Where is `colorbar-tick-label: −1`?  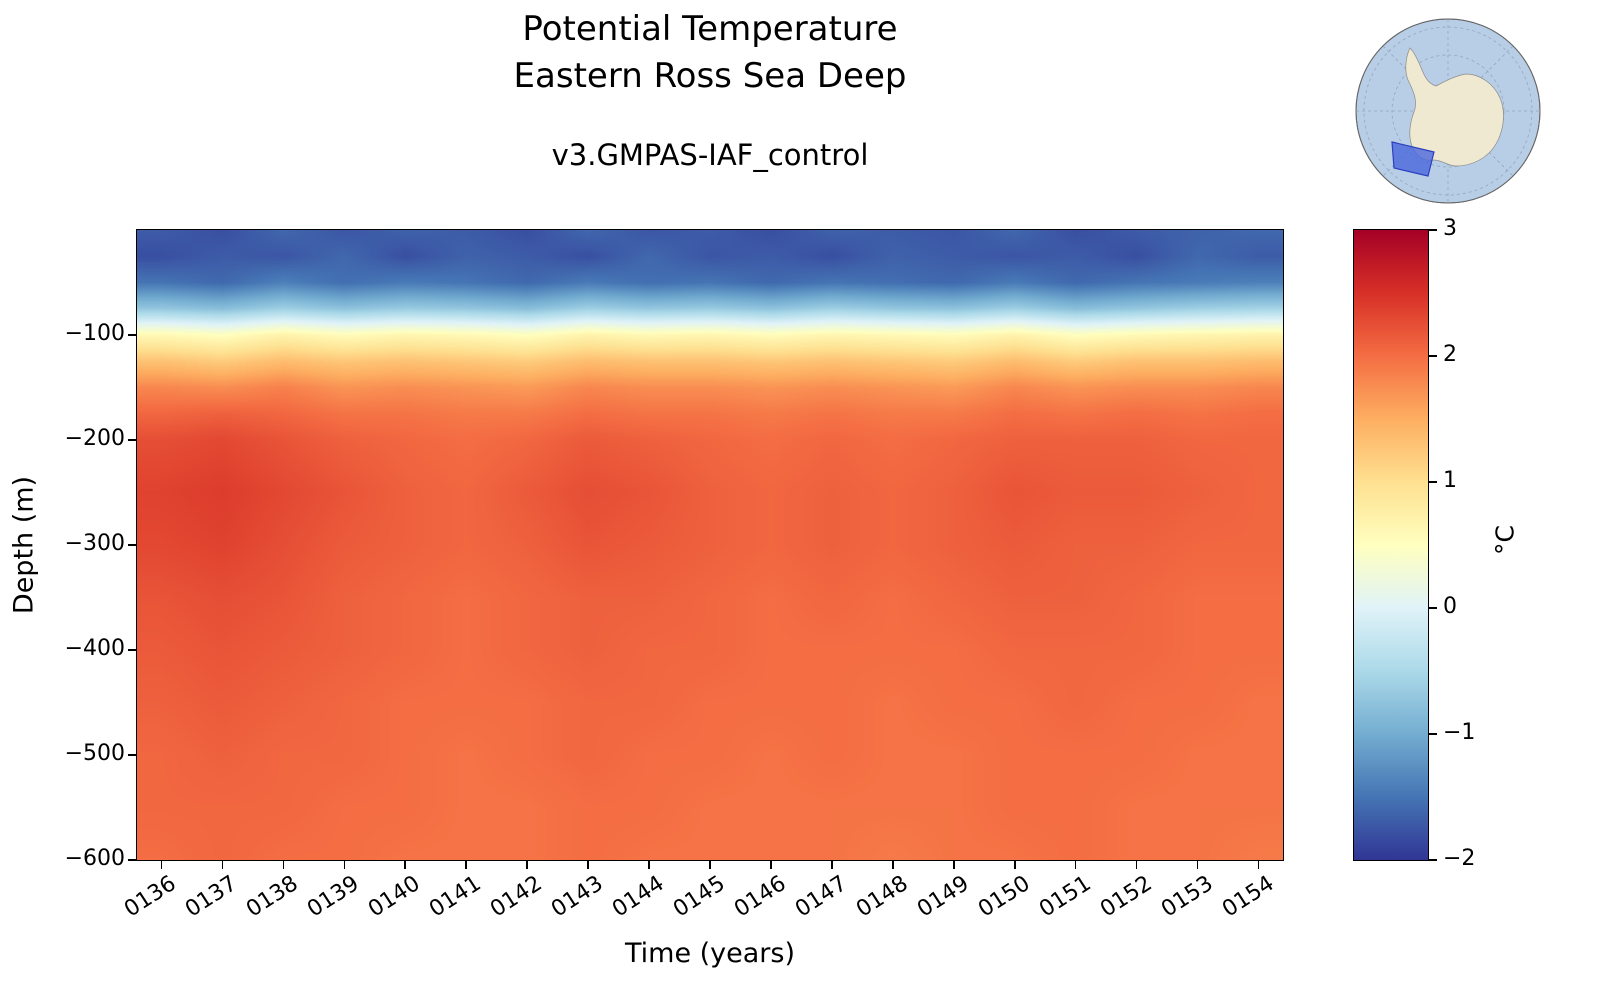
colorbar-tick-label: −1 is located at coordinates (1459, 732).